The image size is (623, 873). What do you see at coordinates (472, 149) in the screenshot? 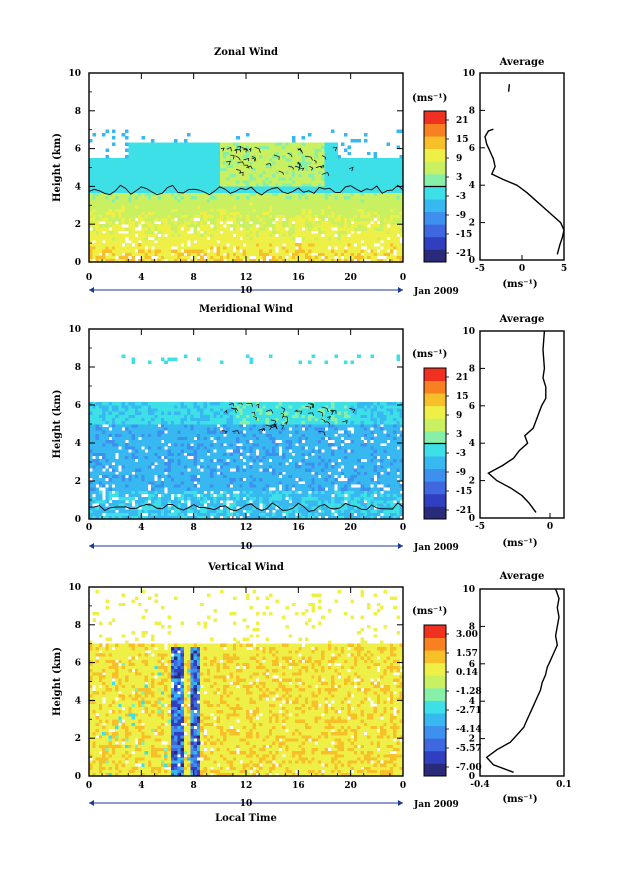
I see `average-y-tick-label: 6` at bounding box center [472, 149].